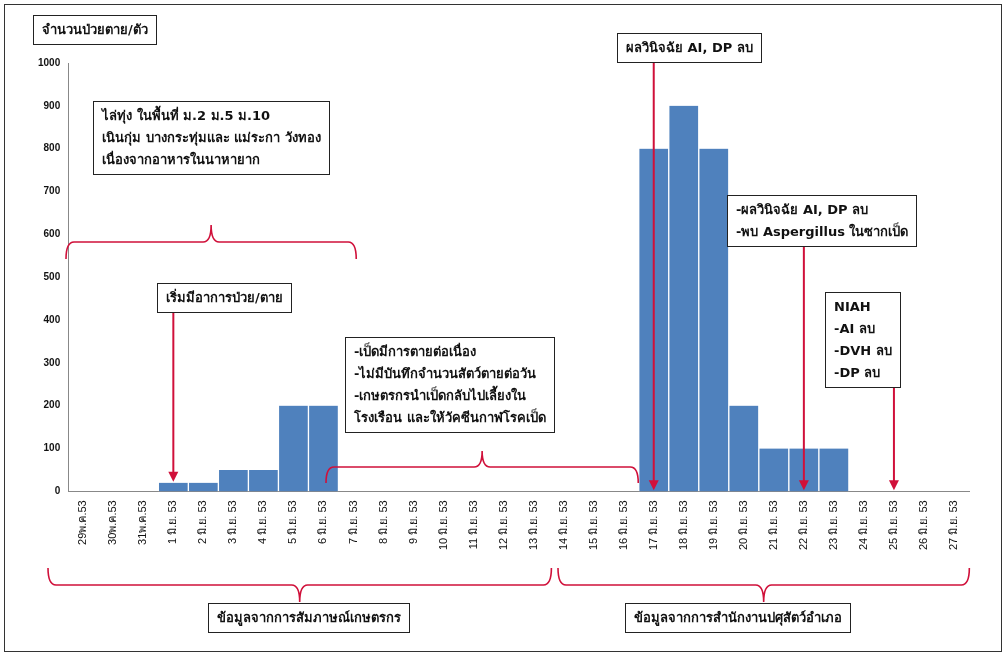 This screenshot has width=1008, height=657. Describe the element at coordinates (322, 522) in the screenshot. I see `x-tick-label: 6 มิ.ย. 53` at that location.